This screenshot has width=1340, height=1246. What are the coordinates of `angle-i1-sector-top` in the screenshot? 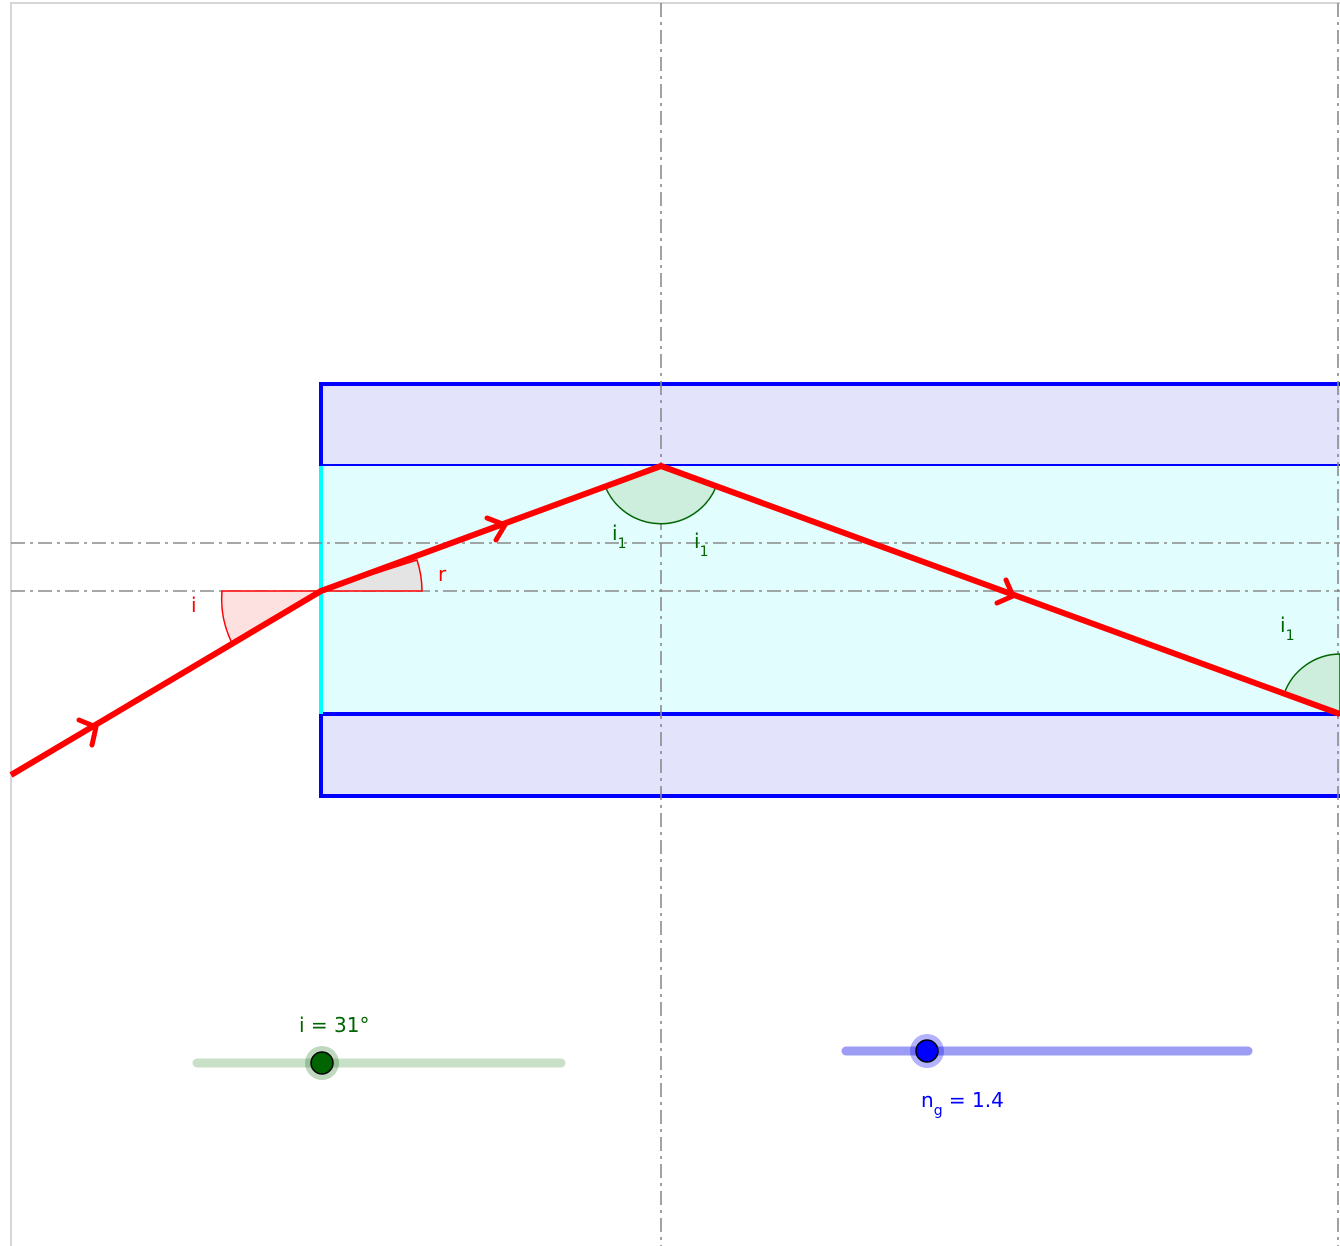 It's located at (660, 495).